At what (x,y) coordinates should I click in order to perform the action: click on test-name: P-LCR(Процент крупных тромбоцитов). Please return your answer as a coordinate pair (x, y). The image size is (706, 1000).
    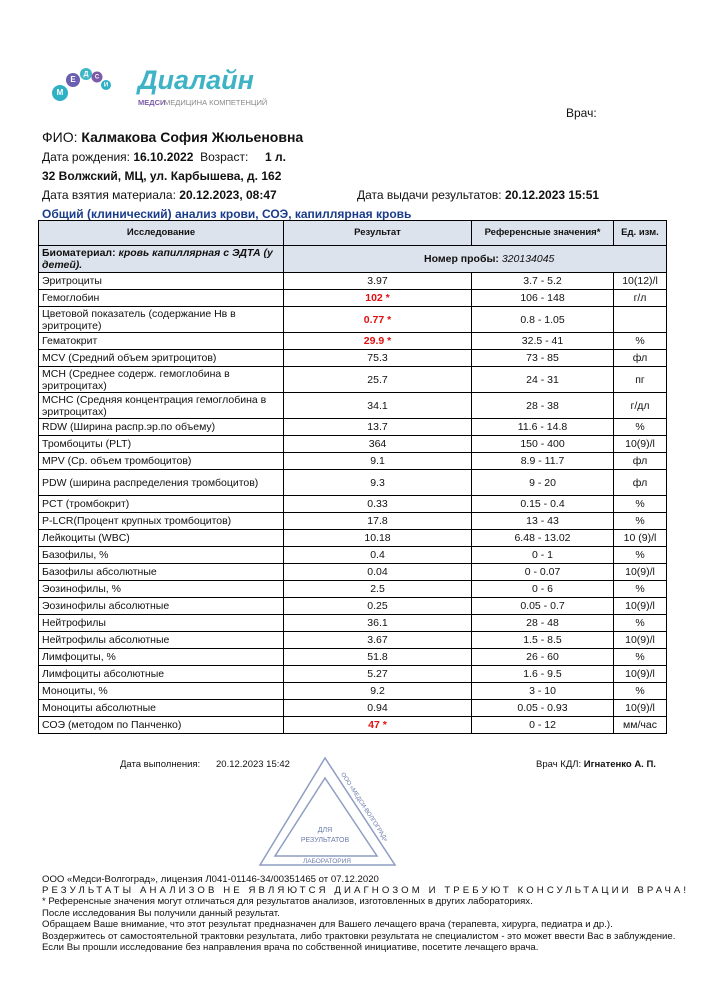
    Looking at the image, I should click on (161, 521).